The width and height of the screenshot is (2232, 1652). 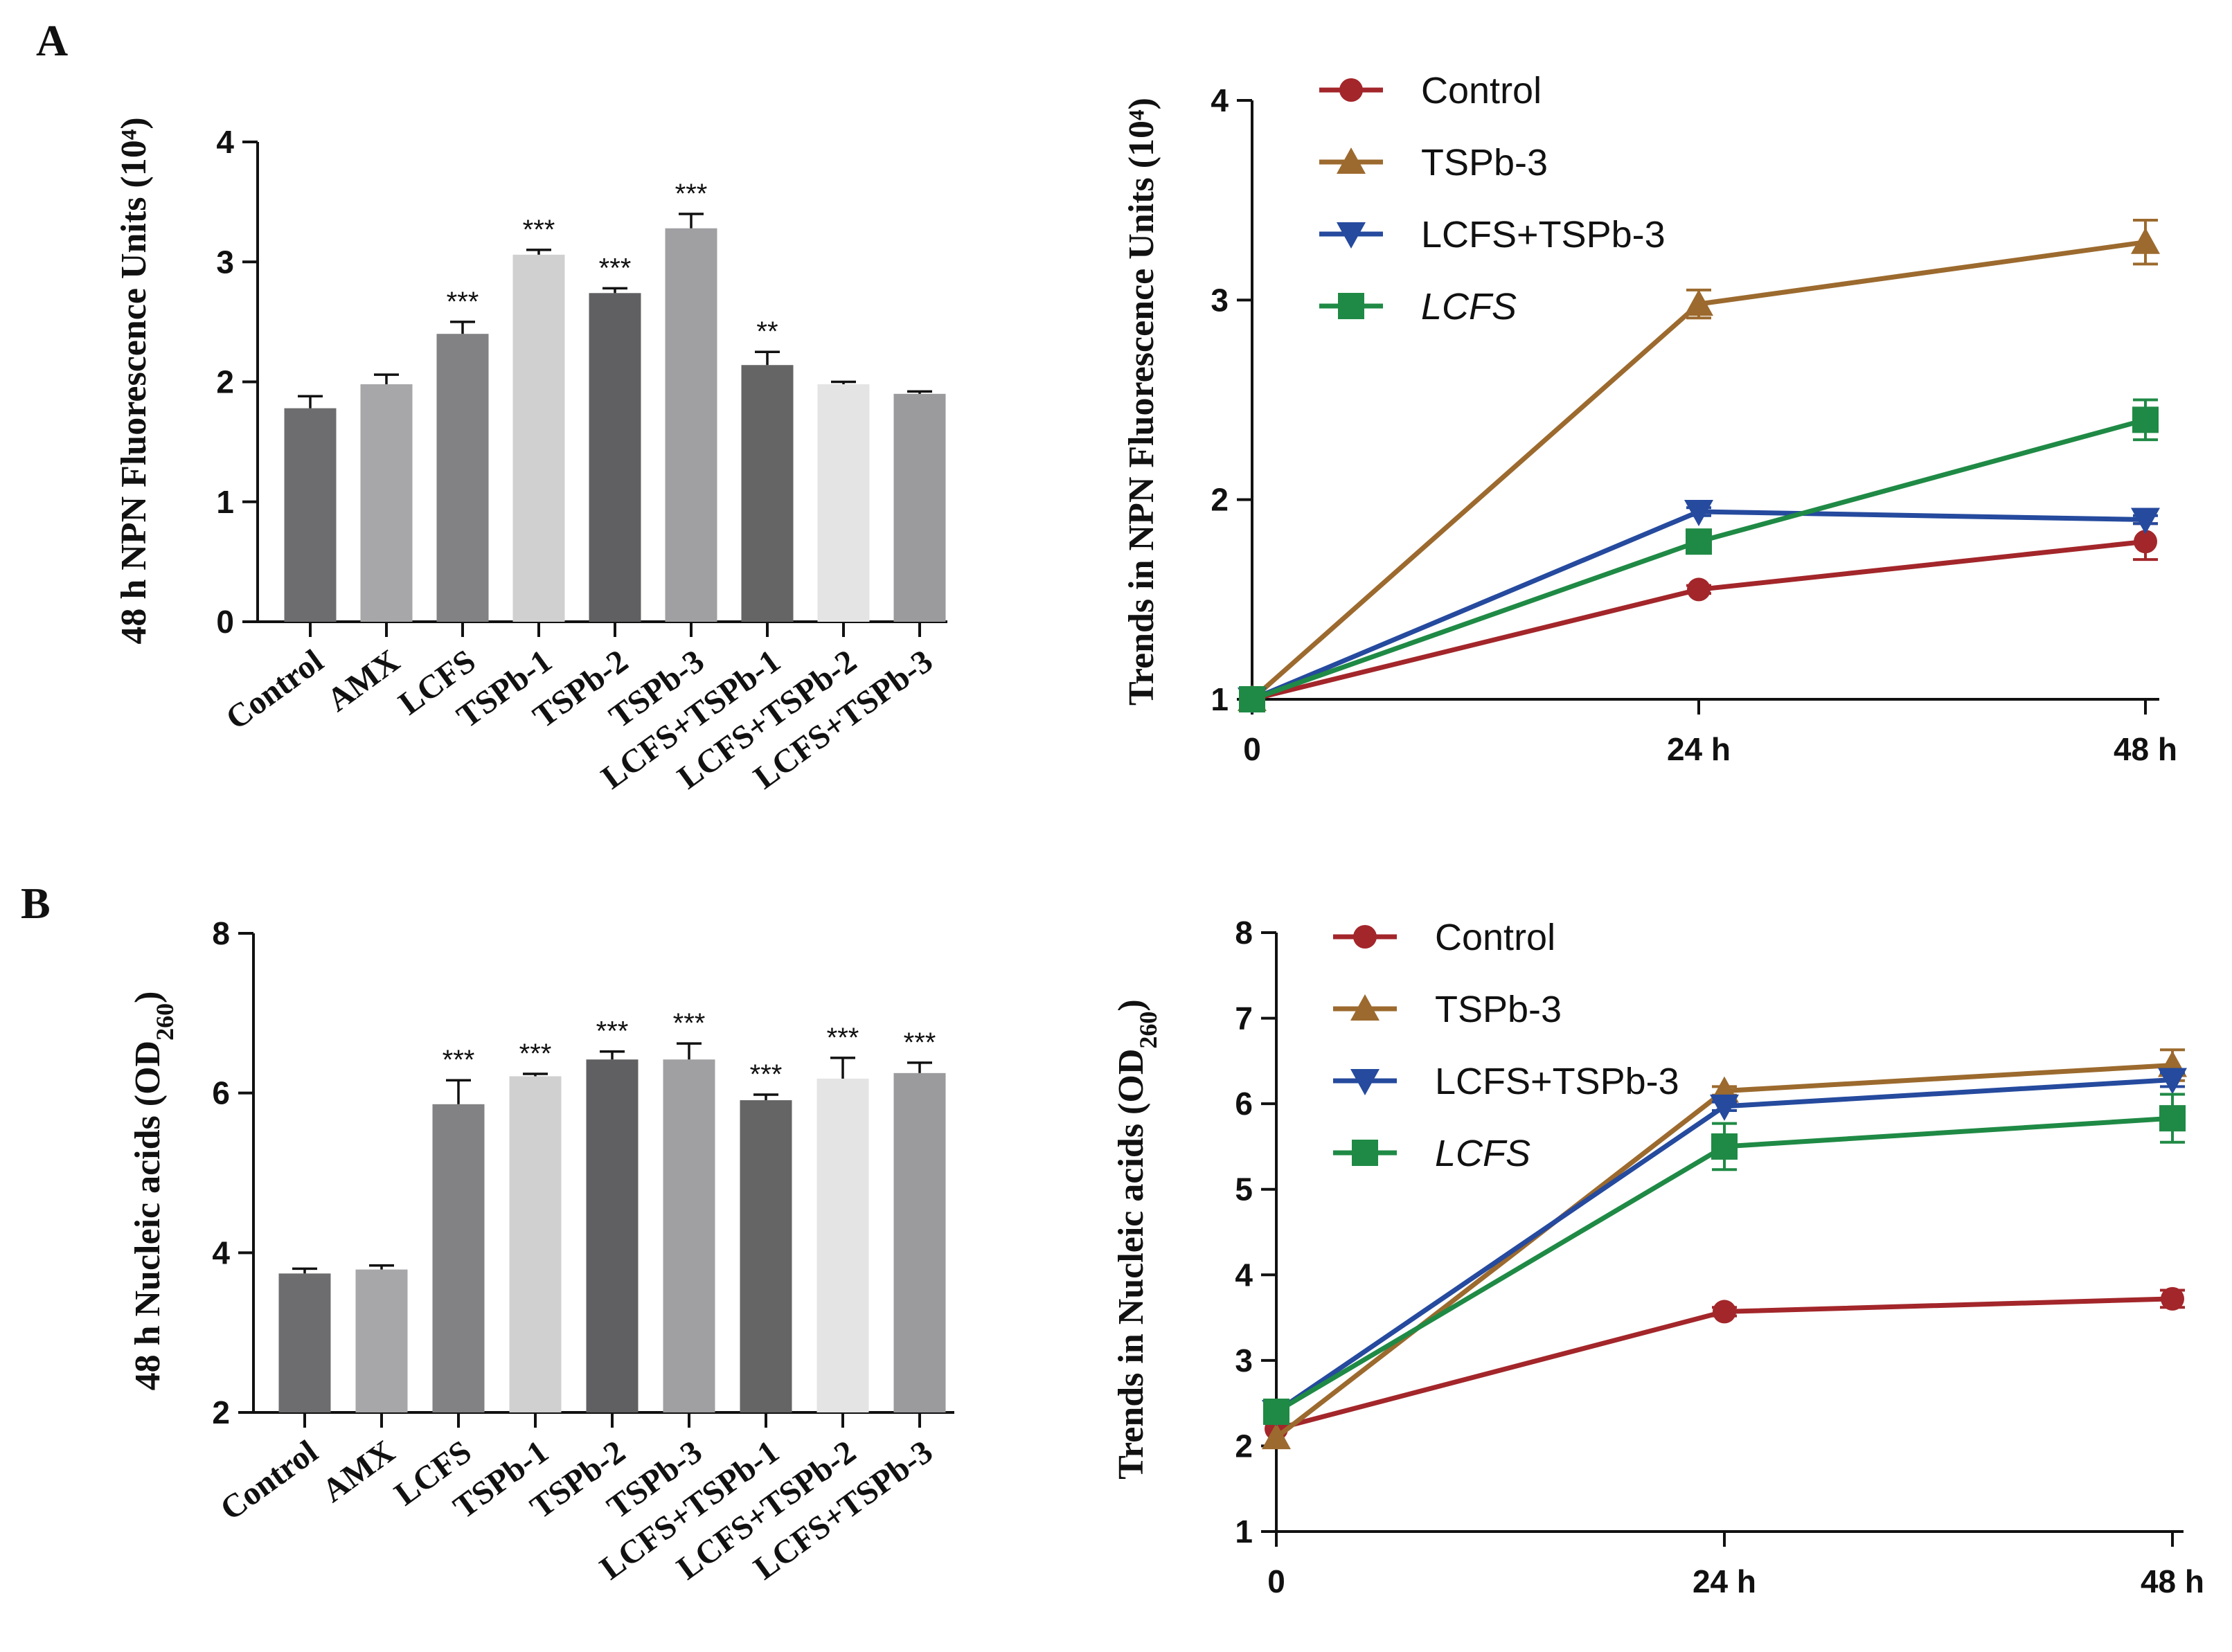 I want to click on category-label: AMX, so click(x=364, y=681).